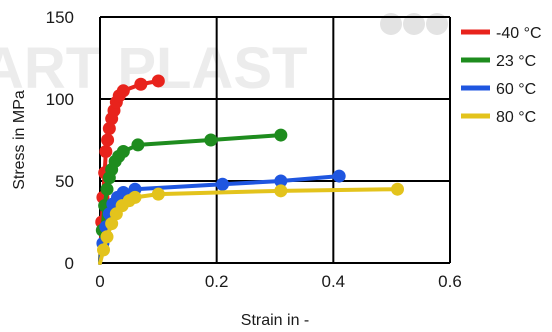  Describe the element at coordinates (64, 181) in the screenshot. I see `y-tick-label: 50` at that location.